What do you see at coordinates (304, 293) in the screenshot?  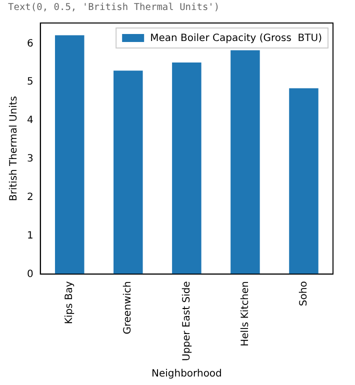 I see `x-tick-label: Soho` at bounding box center [304, 293].